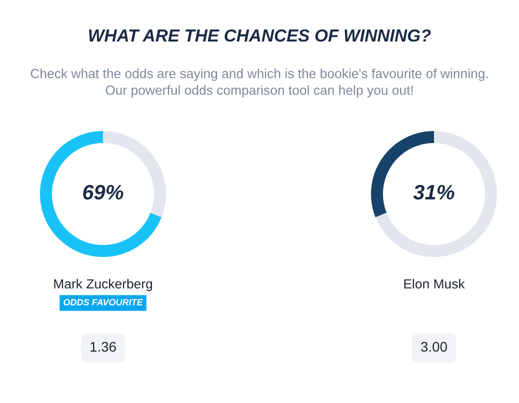 Image resolution: width=519 pixels, height=403 pixels. I want to click on text: 31%, so click(433, 192).